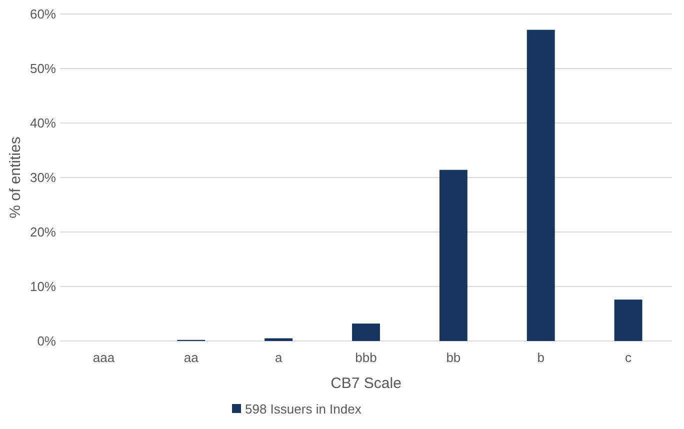  I want to click on y-tick-label: 30%, so click(43, 178).